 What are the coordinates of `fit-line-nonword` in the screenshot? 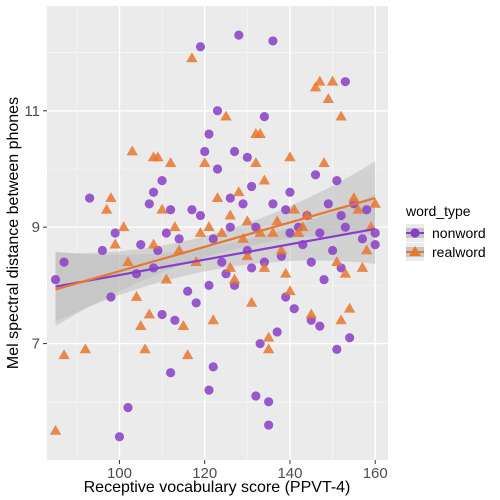 It's located at (215, 257).